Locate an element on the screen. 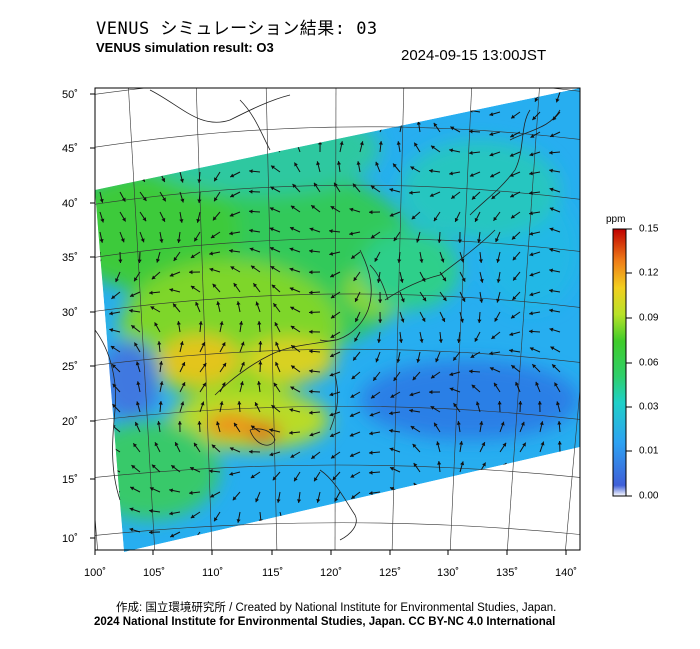 This screenshot has height=649, width=700. lat-tick-label: 10˚ is located at coordinates (70, 539).